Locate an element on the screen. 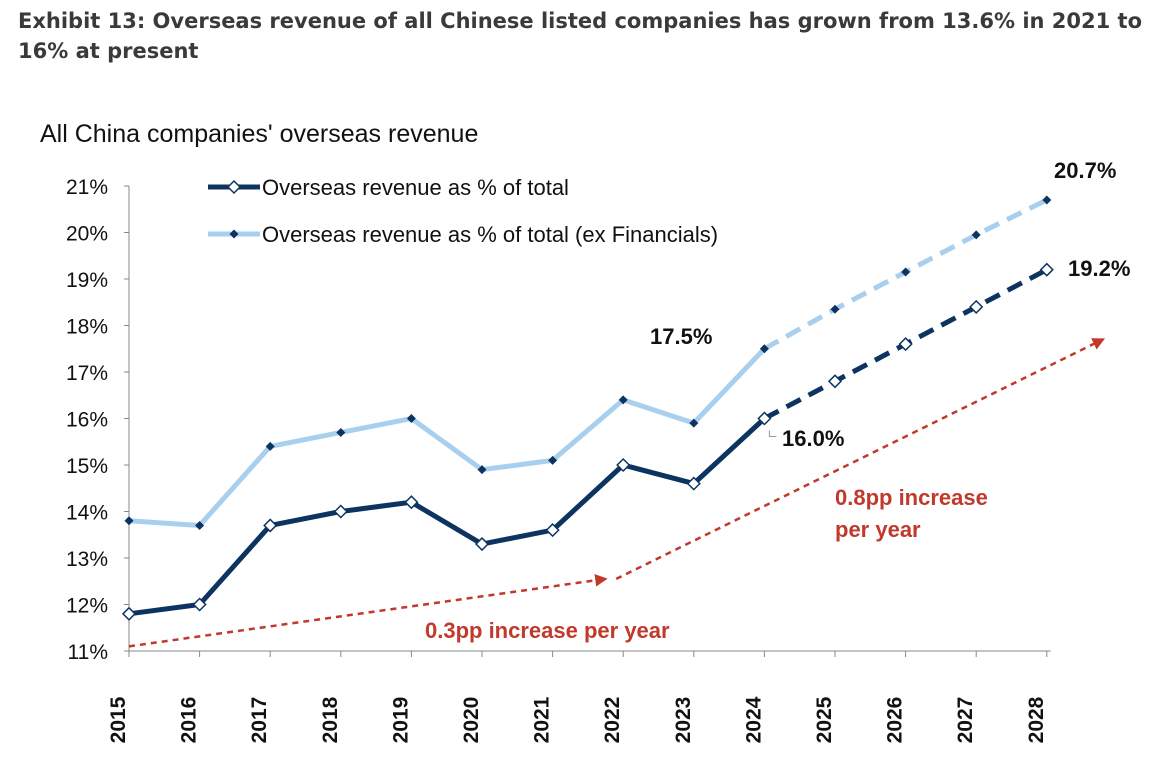 The image size is (1170, 768). x-tick-label: 2025 is located at coordinates (824, 719).